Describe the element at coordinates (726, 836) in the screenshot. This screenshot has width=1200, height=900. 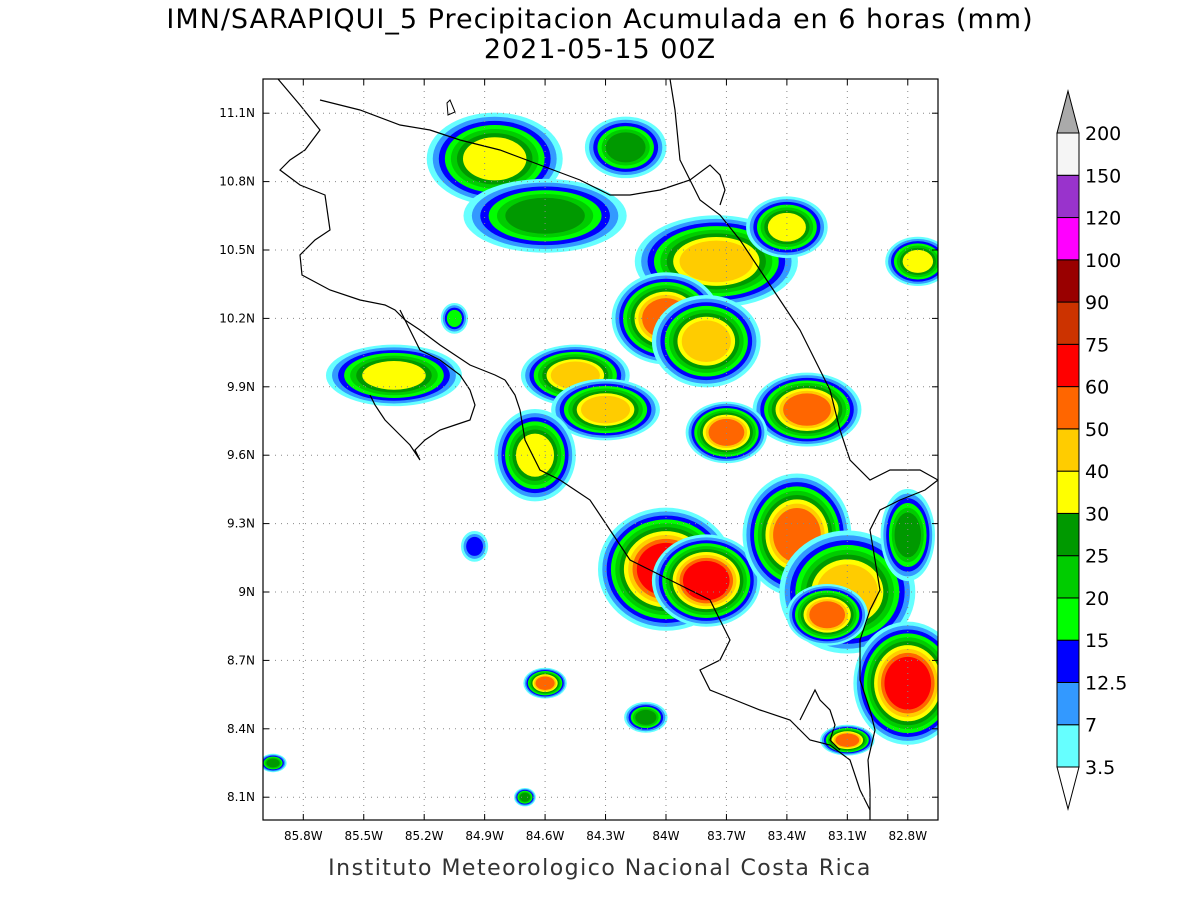
I see `lon-tick-label: 83.7W` at that location.